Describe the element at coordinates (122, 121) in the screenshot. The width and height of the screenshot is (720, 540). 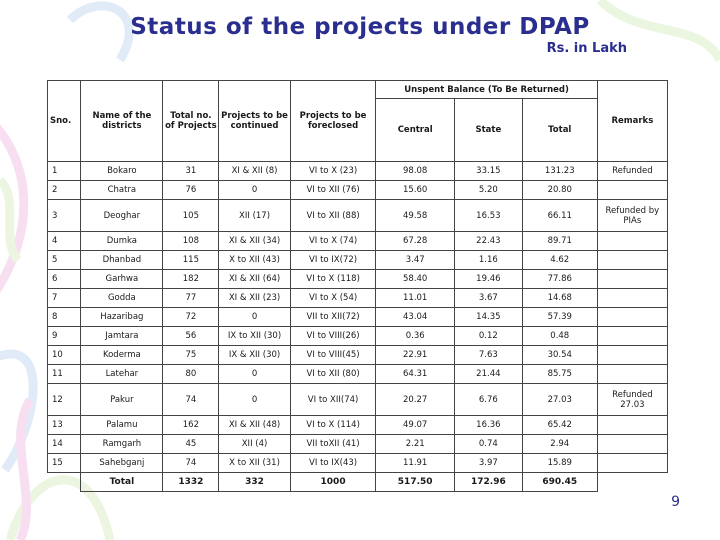
I see `header-district: Name of the districts` at that location.